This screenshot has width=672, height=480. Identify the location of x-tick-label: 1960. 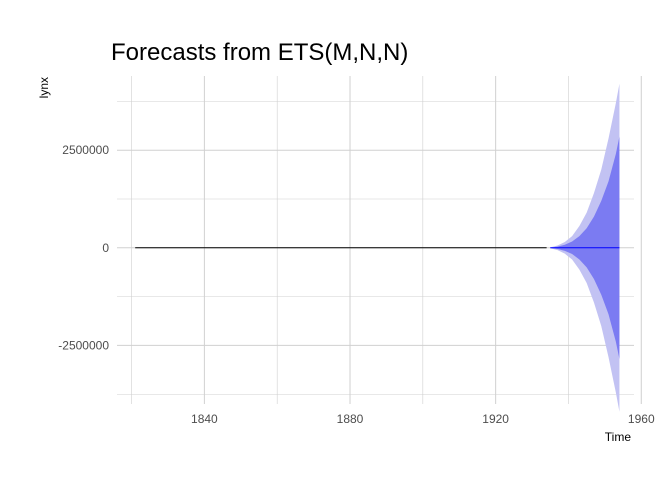
(641, 419).